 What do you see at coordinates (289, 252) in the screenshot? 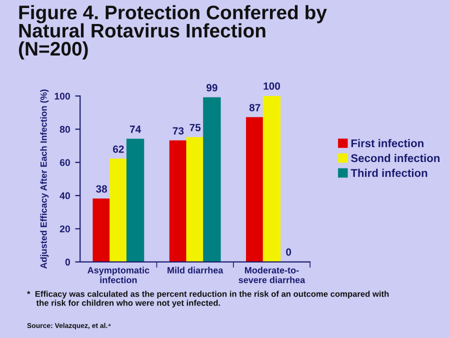
I see `data-label: 0` at bounding box center [289, 252].